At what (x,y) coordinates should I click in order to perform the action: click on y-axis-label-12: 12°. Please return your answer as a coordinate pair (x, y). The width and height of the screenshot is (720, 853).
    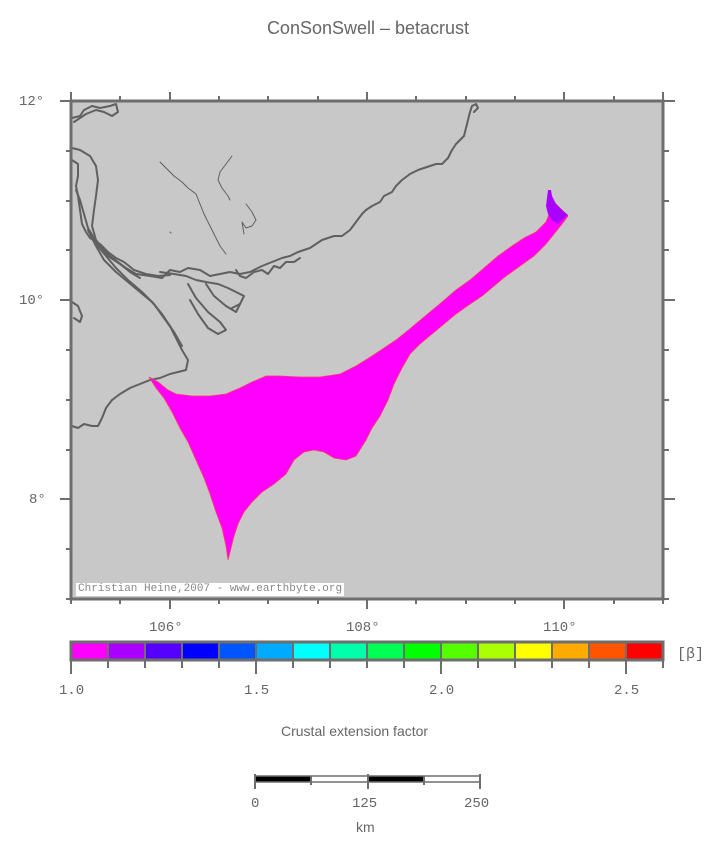
    Looking at the image, I should click on (32, 102).